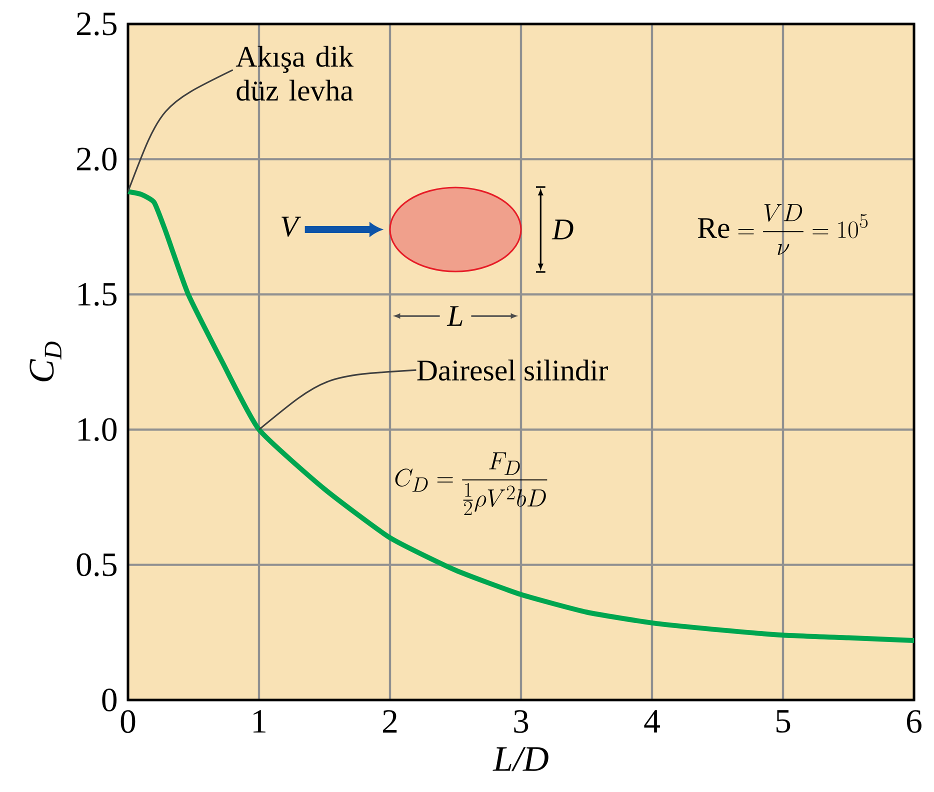 This screenshot has height=792, width=934. I want to click on x-tick-label: 3, so click(521, 721).